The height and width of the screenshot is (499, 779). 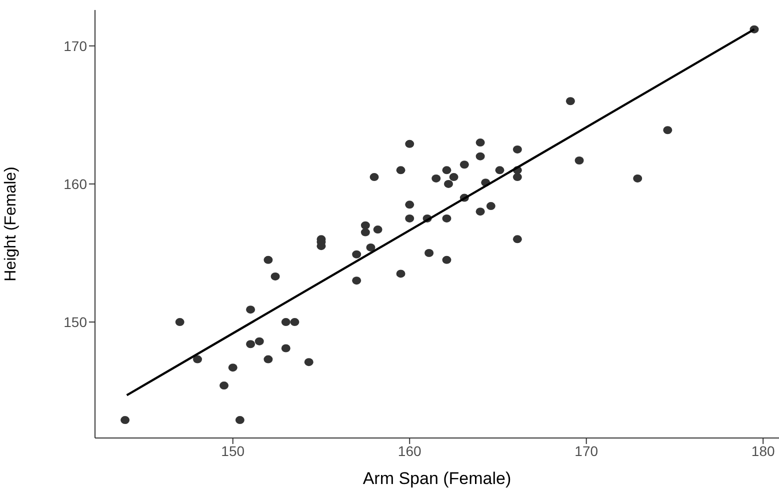 I want to click on x-tick-label: 180, so click(x=763, y=450).